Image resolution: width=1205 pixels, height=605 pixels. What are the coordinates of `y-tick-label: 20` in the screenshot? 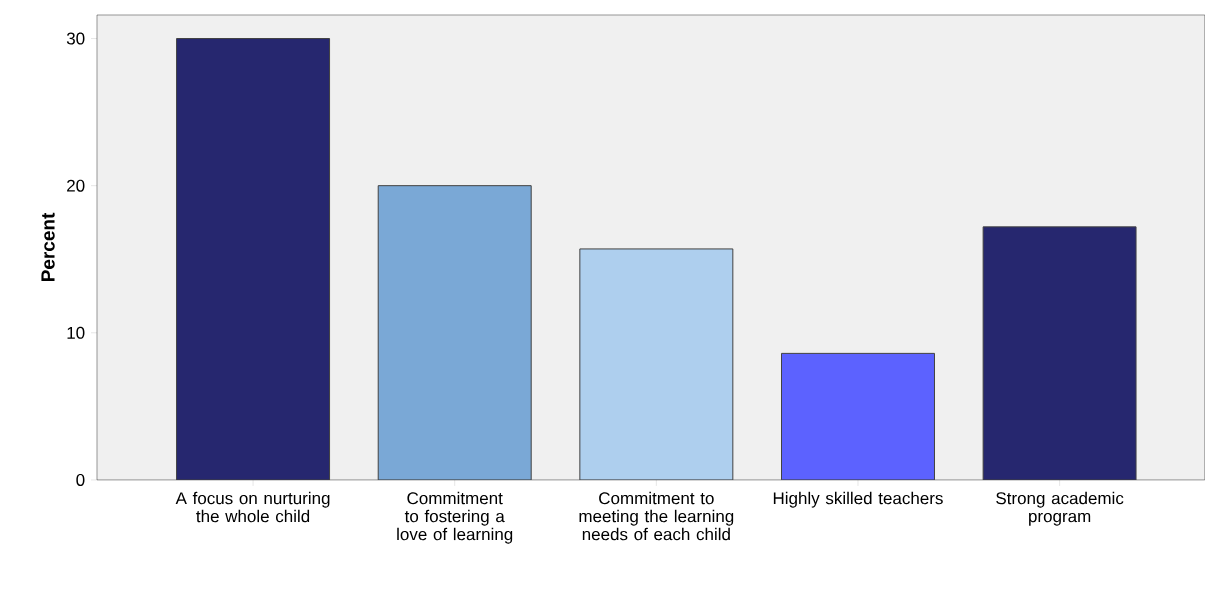 It's located at (76, 185).